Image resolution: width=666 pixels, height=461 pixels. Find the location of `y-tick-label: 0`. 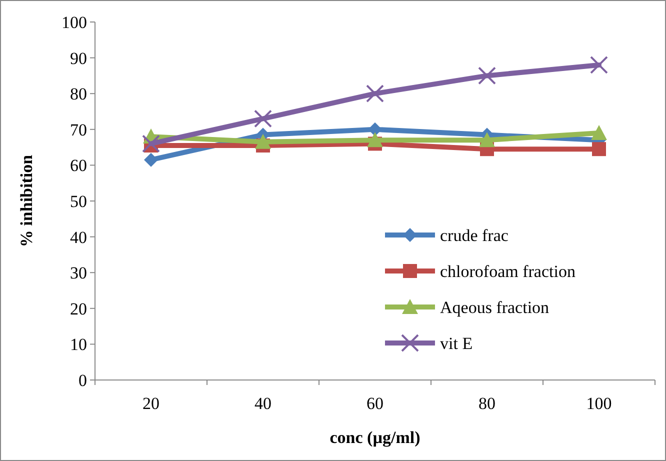

y-tick-label: 0 is located at coordinates (82, 380).